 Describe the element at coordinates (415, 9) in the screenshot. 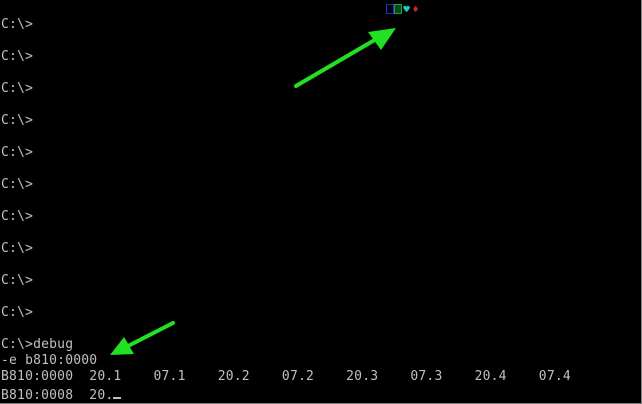

I see `diamond-icon: ♦` at that location.